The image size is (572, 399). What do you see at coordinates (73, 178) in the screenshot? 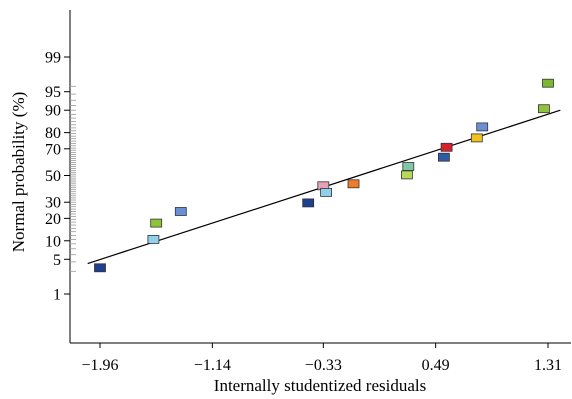
I see `y-axis-minor-ticks` at bounding box center [73, 178].